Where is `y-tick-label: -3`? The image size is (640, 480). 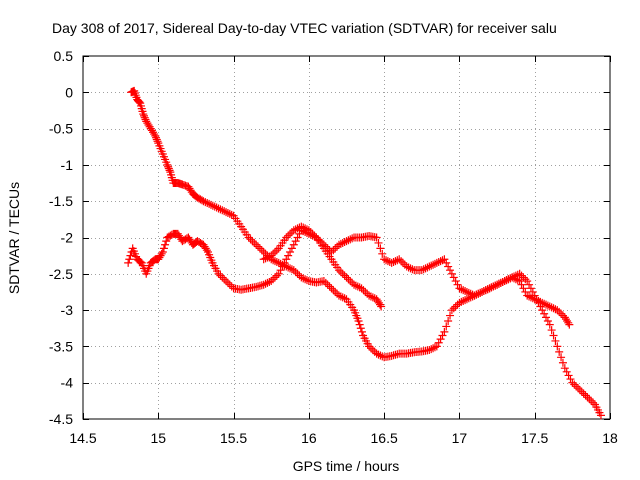 y-tick-label: -3 is located at coordinates (67, 310).